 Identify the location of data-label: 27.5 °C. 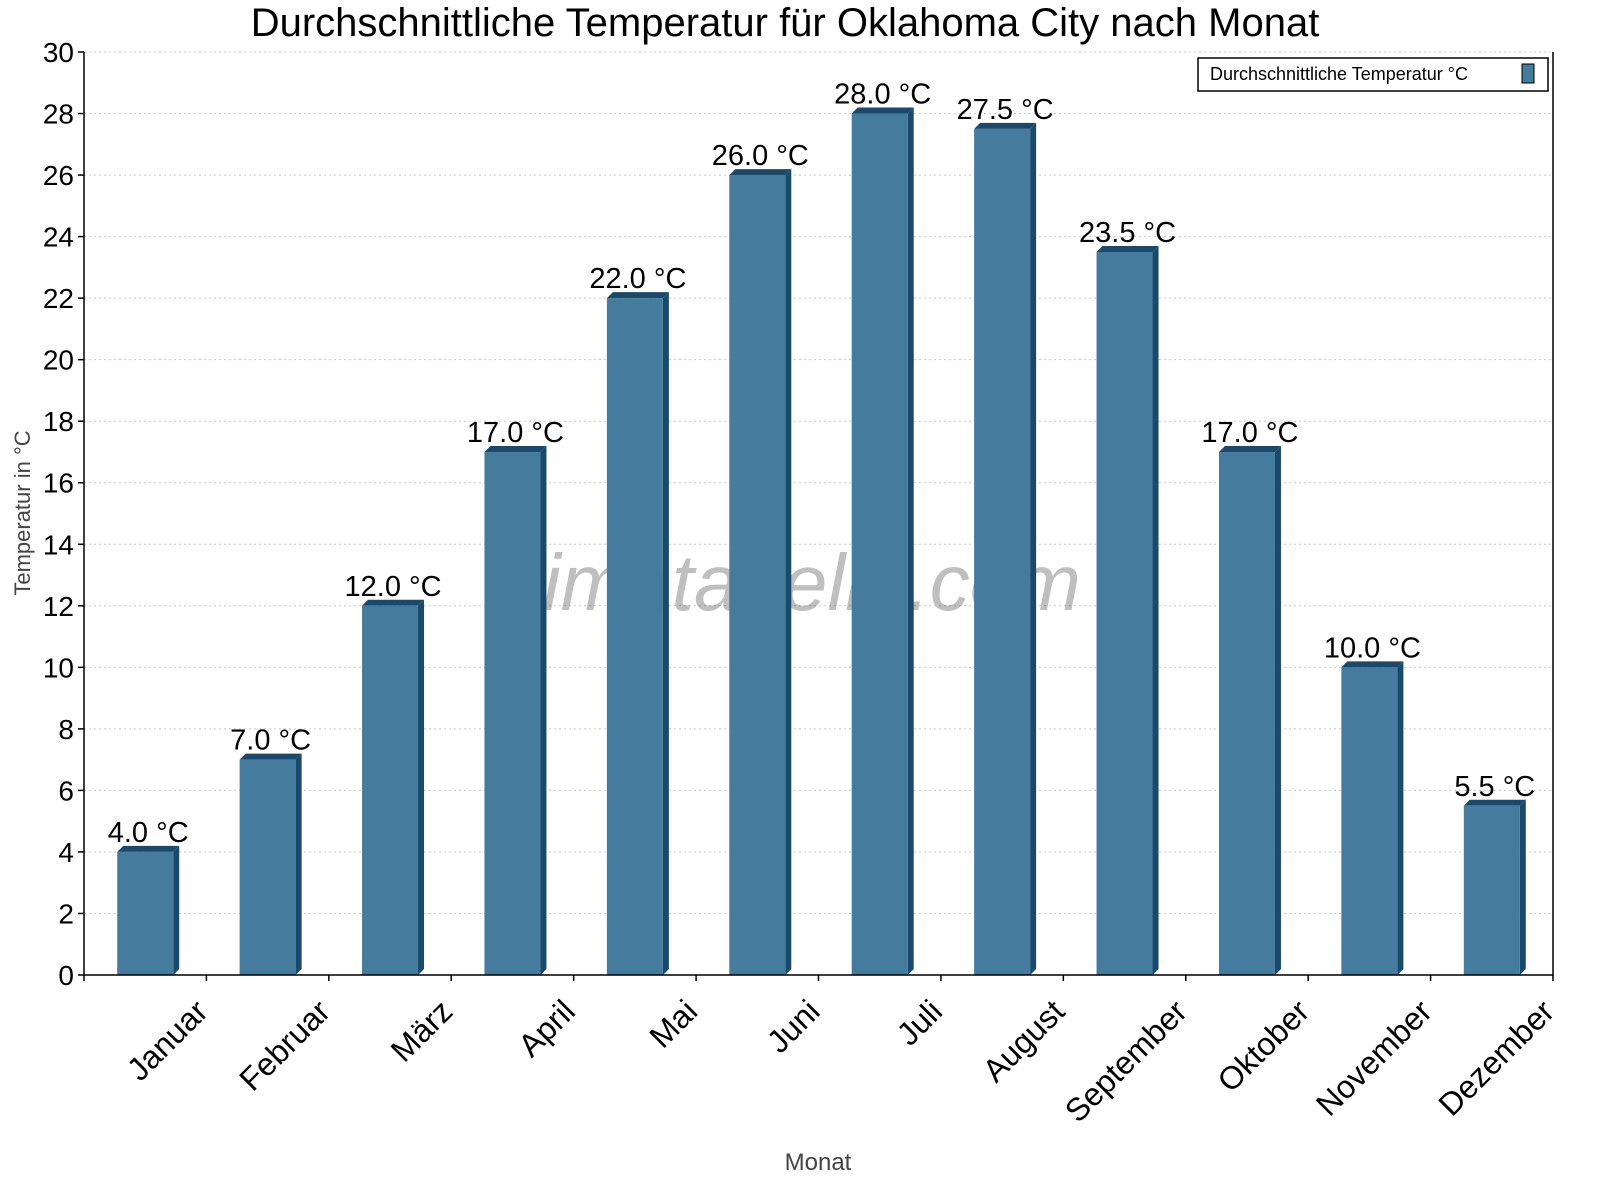
(1005, 110).